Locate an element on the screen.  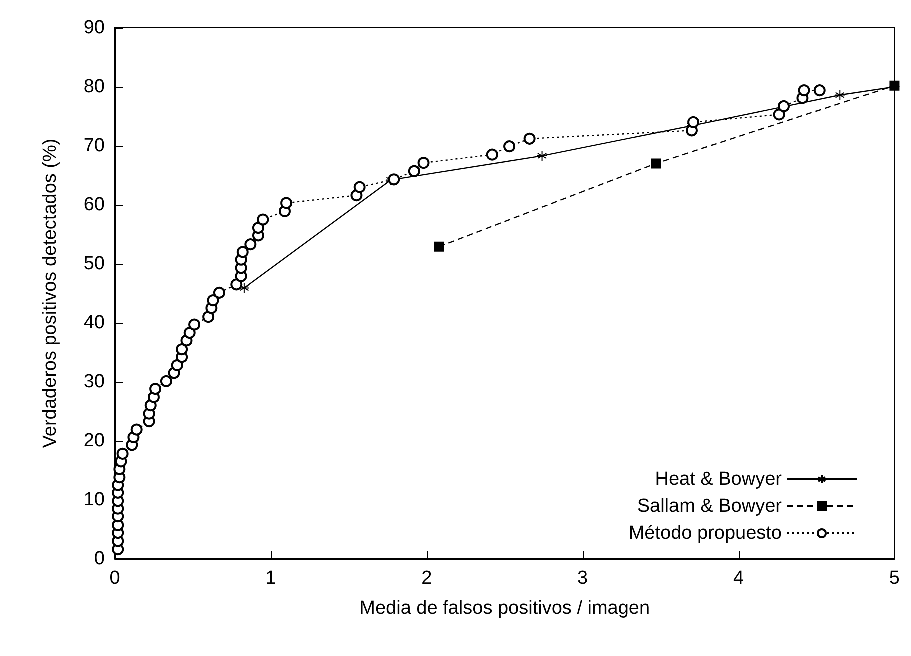
y-tick-label: 40 is located at coordinates (94, 323).